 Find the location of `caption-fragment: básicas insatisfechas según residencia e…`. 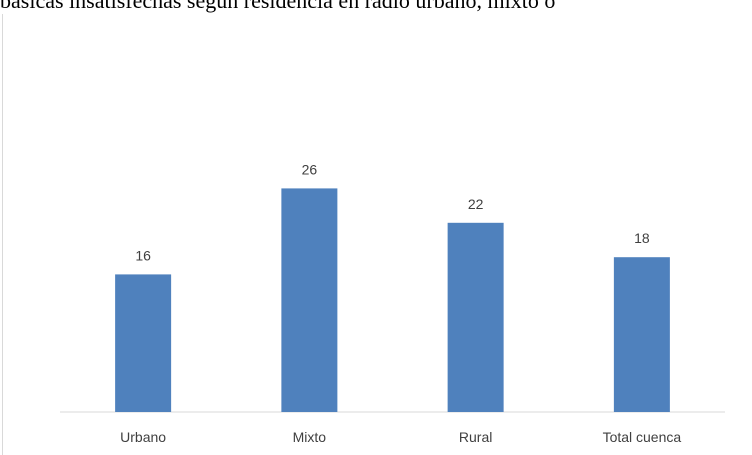

caption-fragment: básicas insatisfechas según residencia e… is located at coordinates (278, 6).